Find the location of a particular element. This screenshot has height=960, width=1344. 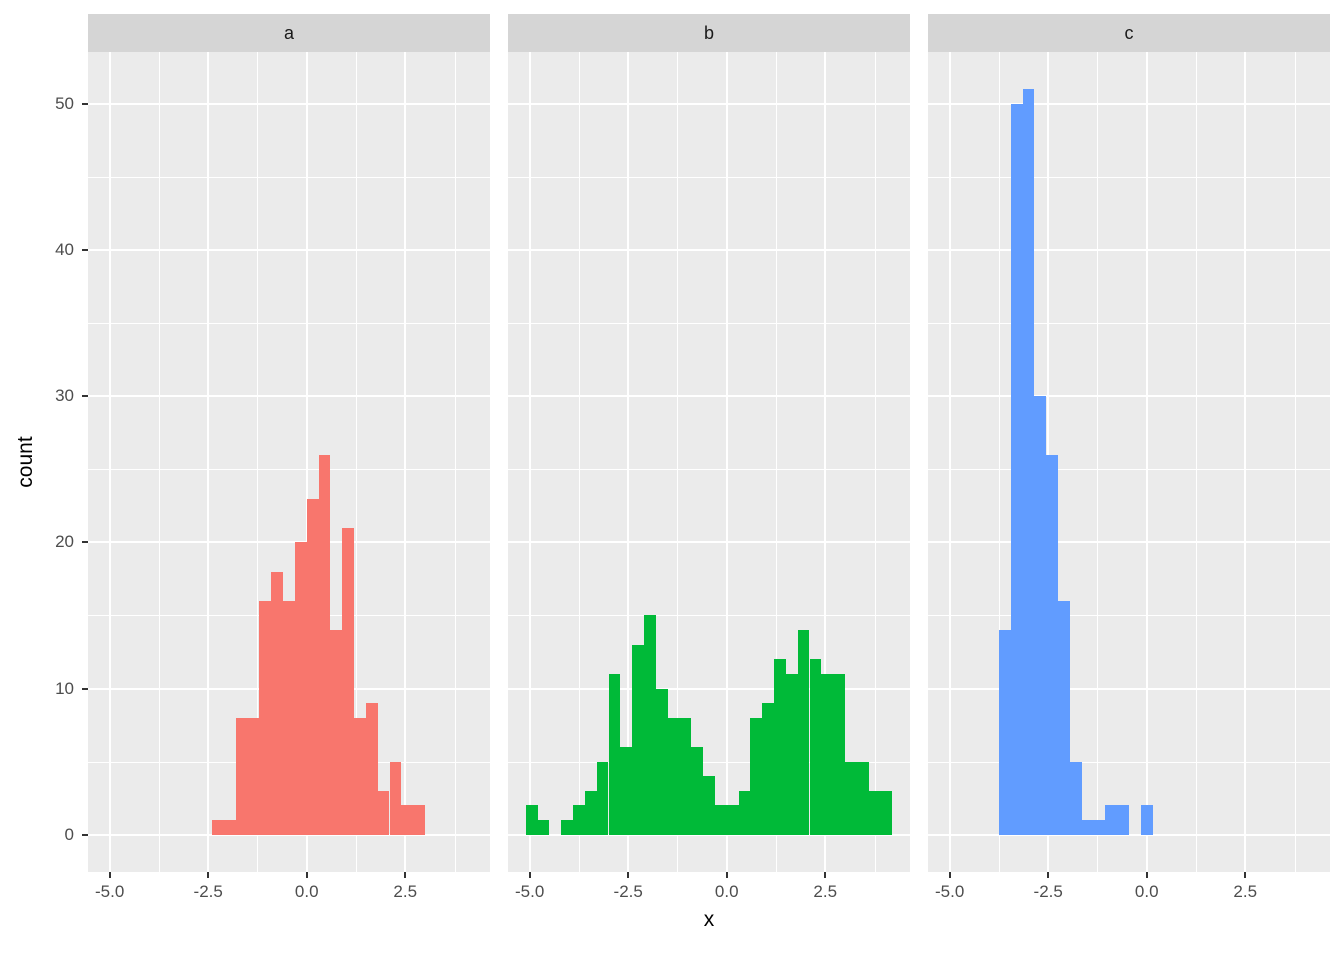

x-axis-c: -5.0 -2.5 0.0 2.5 is located at coordinates (1129, 893).